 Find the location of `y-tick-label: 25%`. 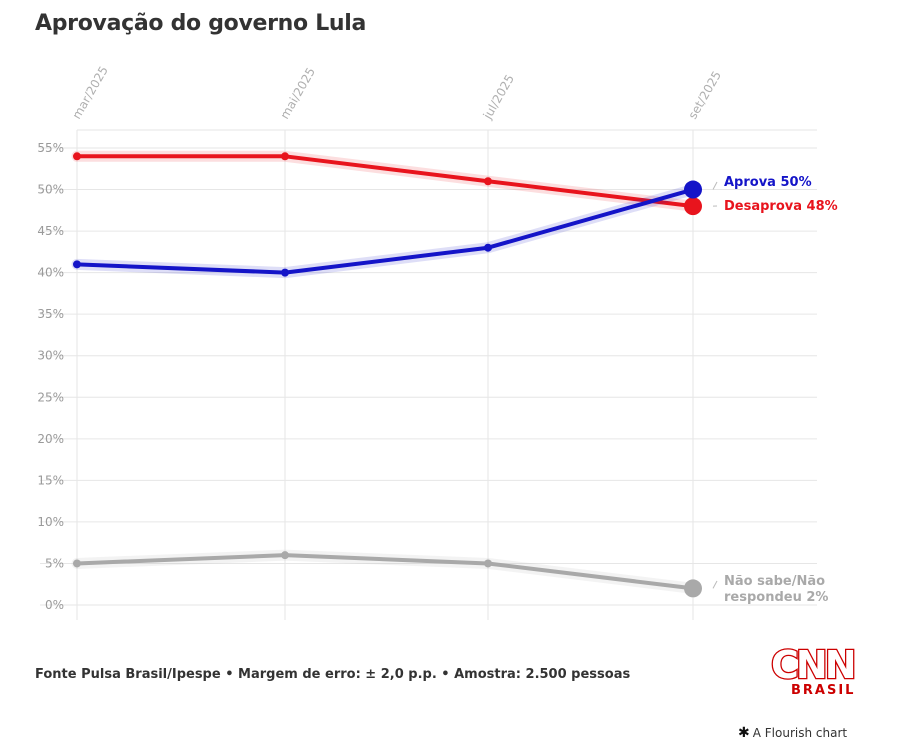

y-tick-label: 25% is located at coordinates (50, 397).